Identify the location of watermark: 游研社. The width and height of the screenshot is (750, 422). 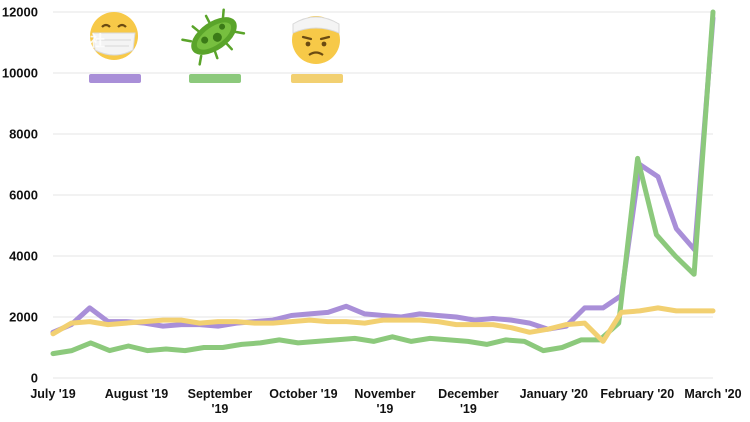
(61, 39).